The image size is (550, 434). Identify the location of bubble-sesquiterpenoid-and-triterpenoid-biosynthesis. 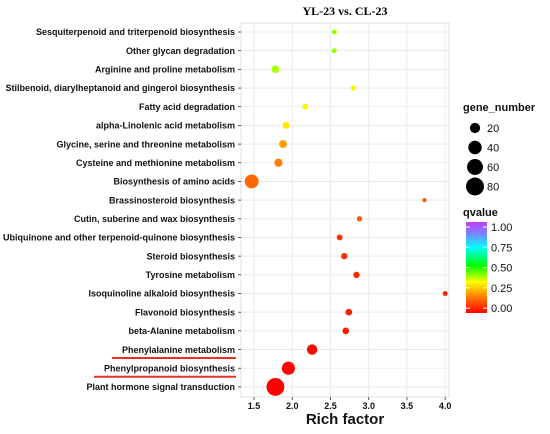
(334, 32).